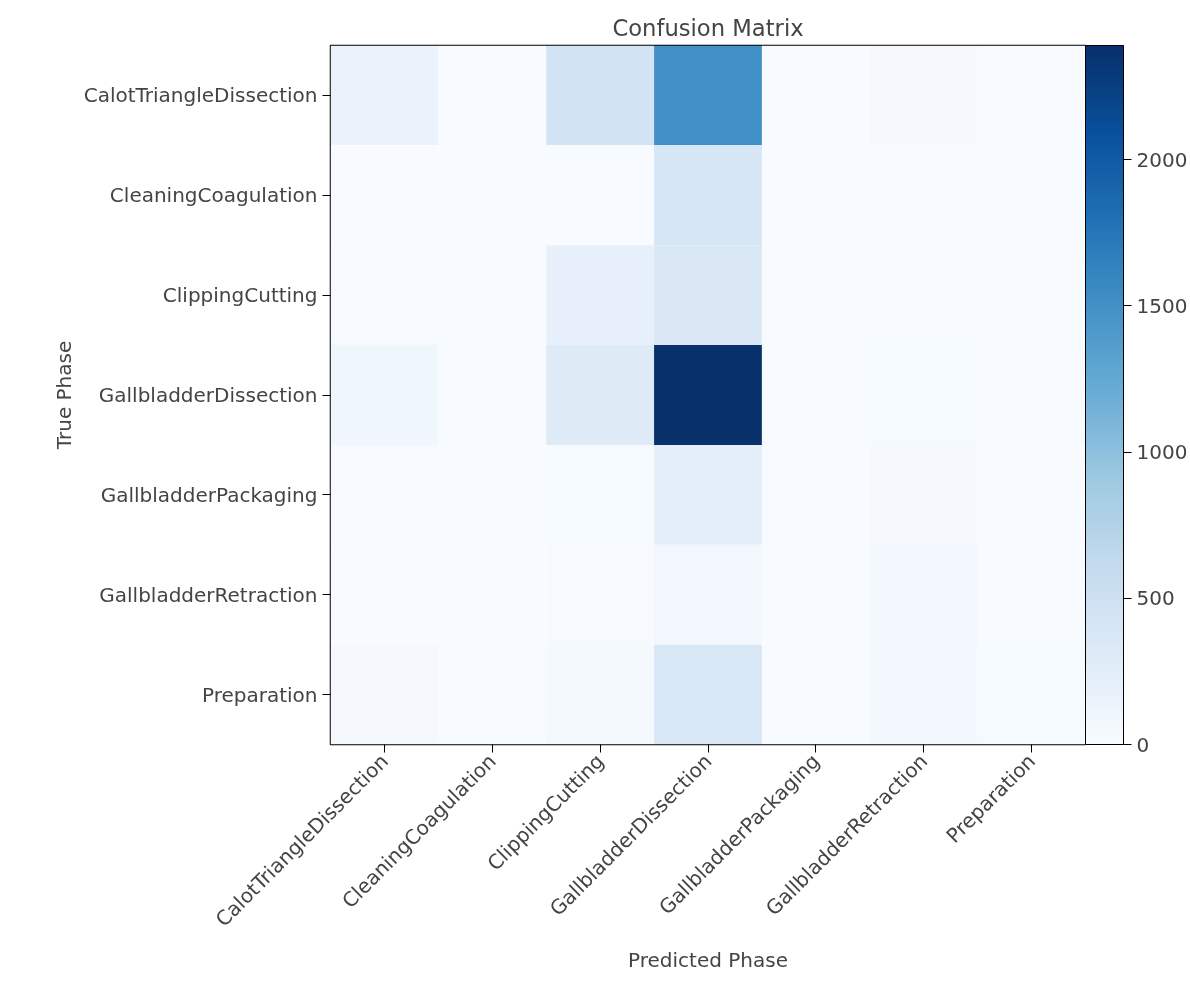  What do you see at coordinates (708, 27) in the screenshot?
I see `chart-title: Confusion Matrix` at bounding box center [708, 27].